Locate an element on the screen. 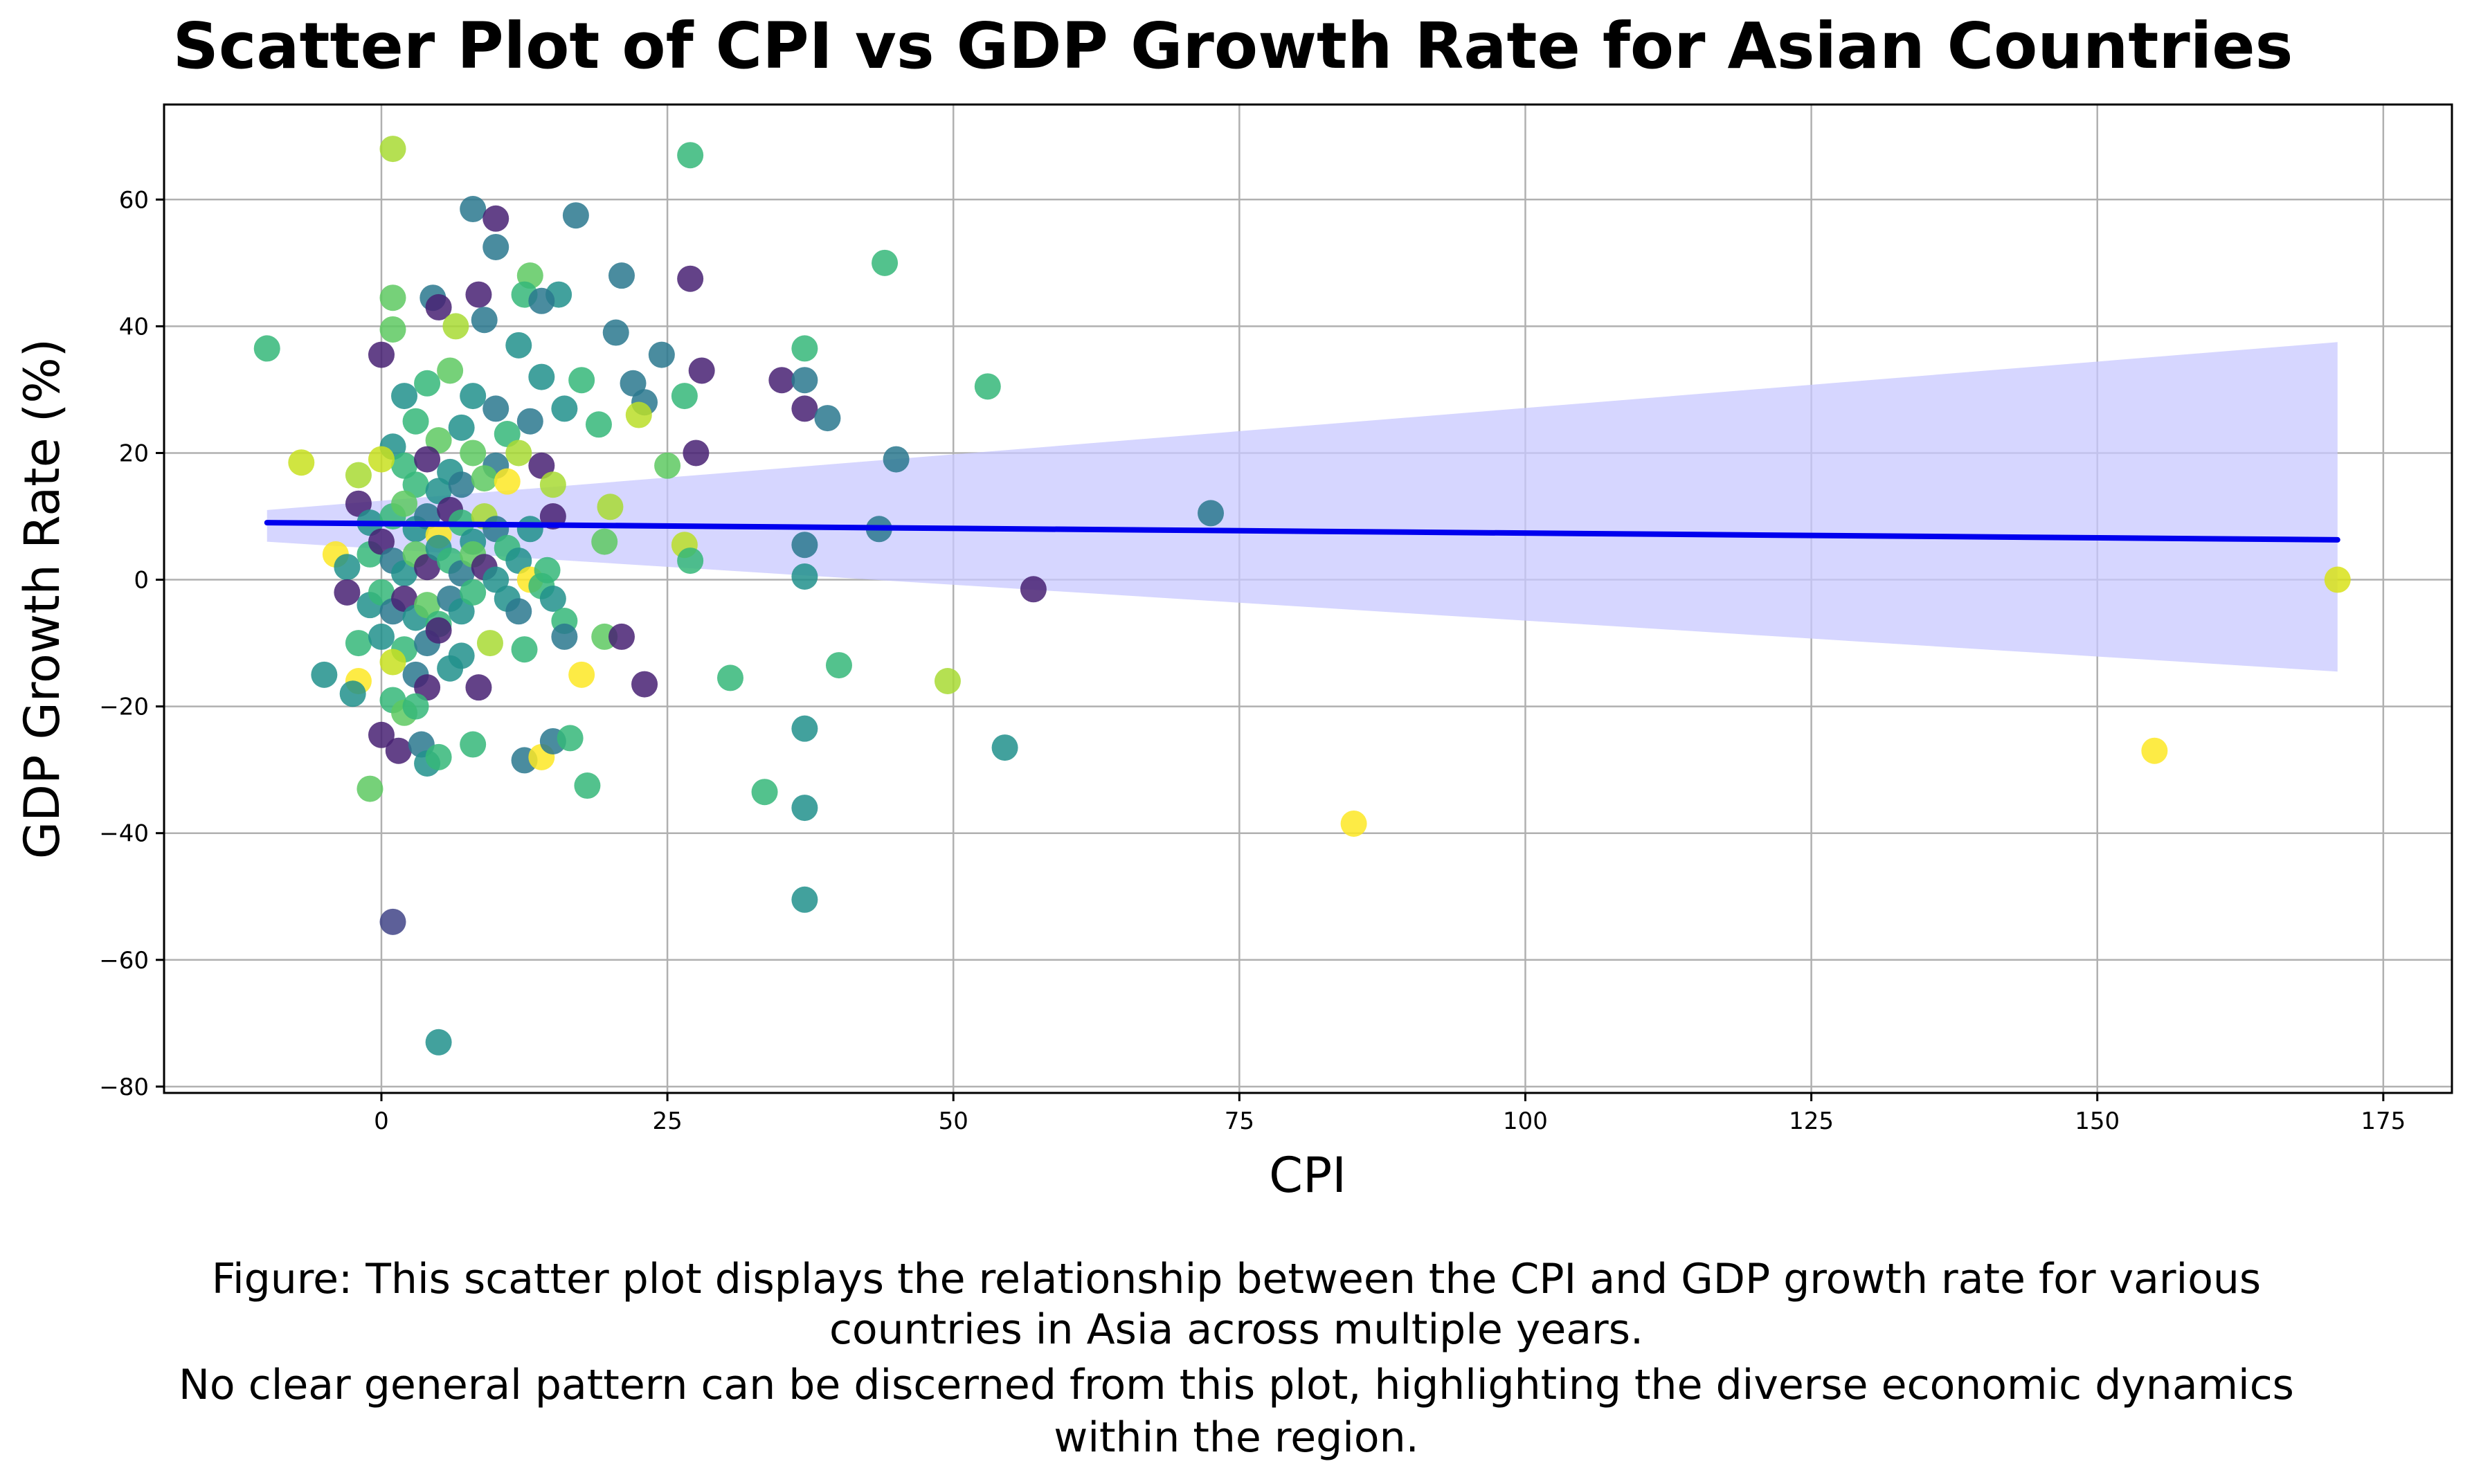 The height and width of the screenshot is (1484, 2472). y-tick-label: −60 is located at coordinates (124, 961).